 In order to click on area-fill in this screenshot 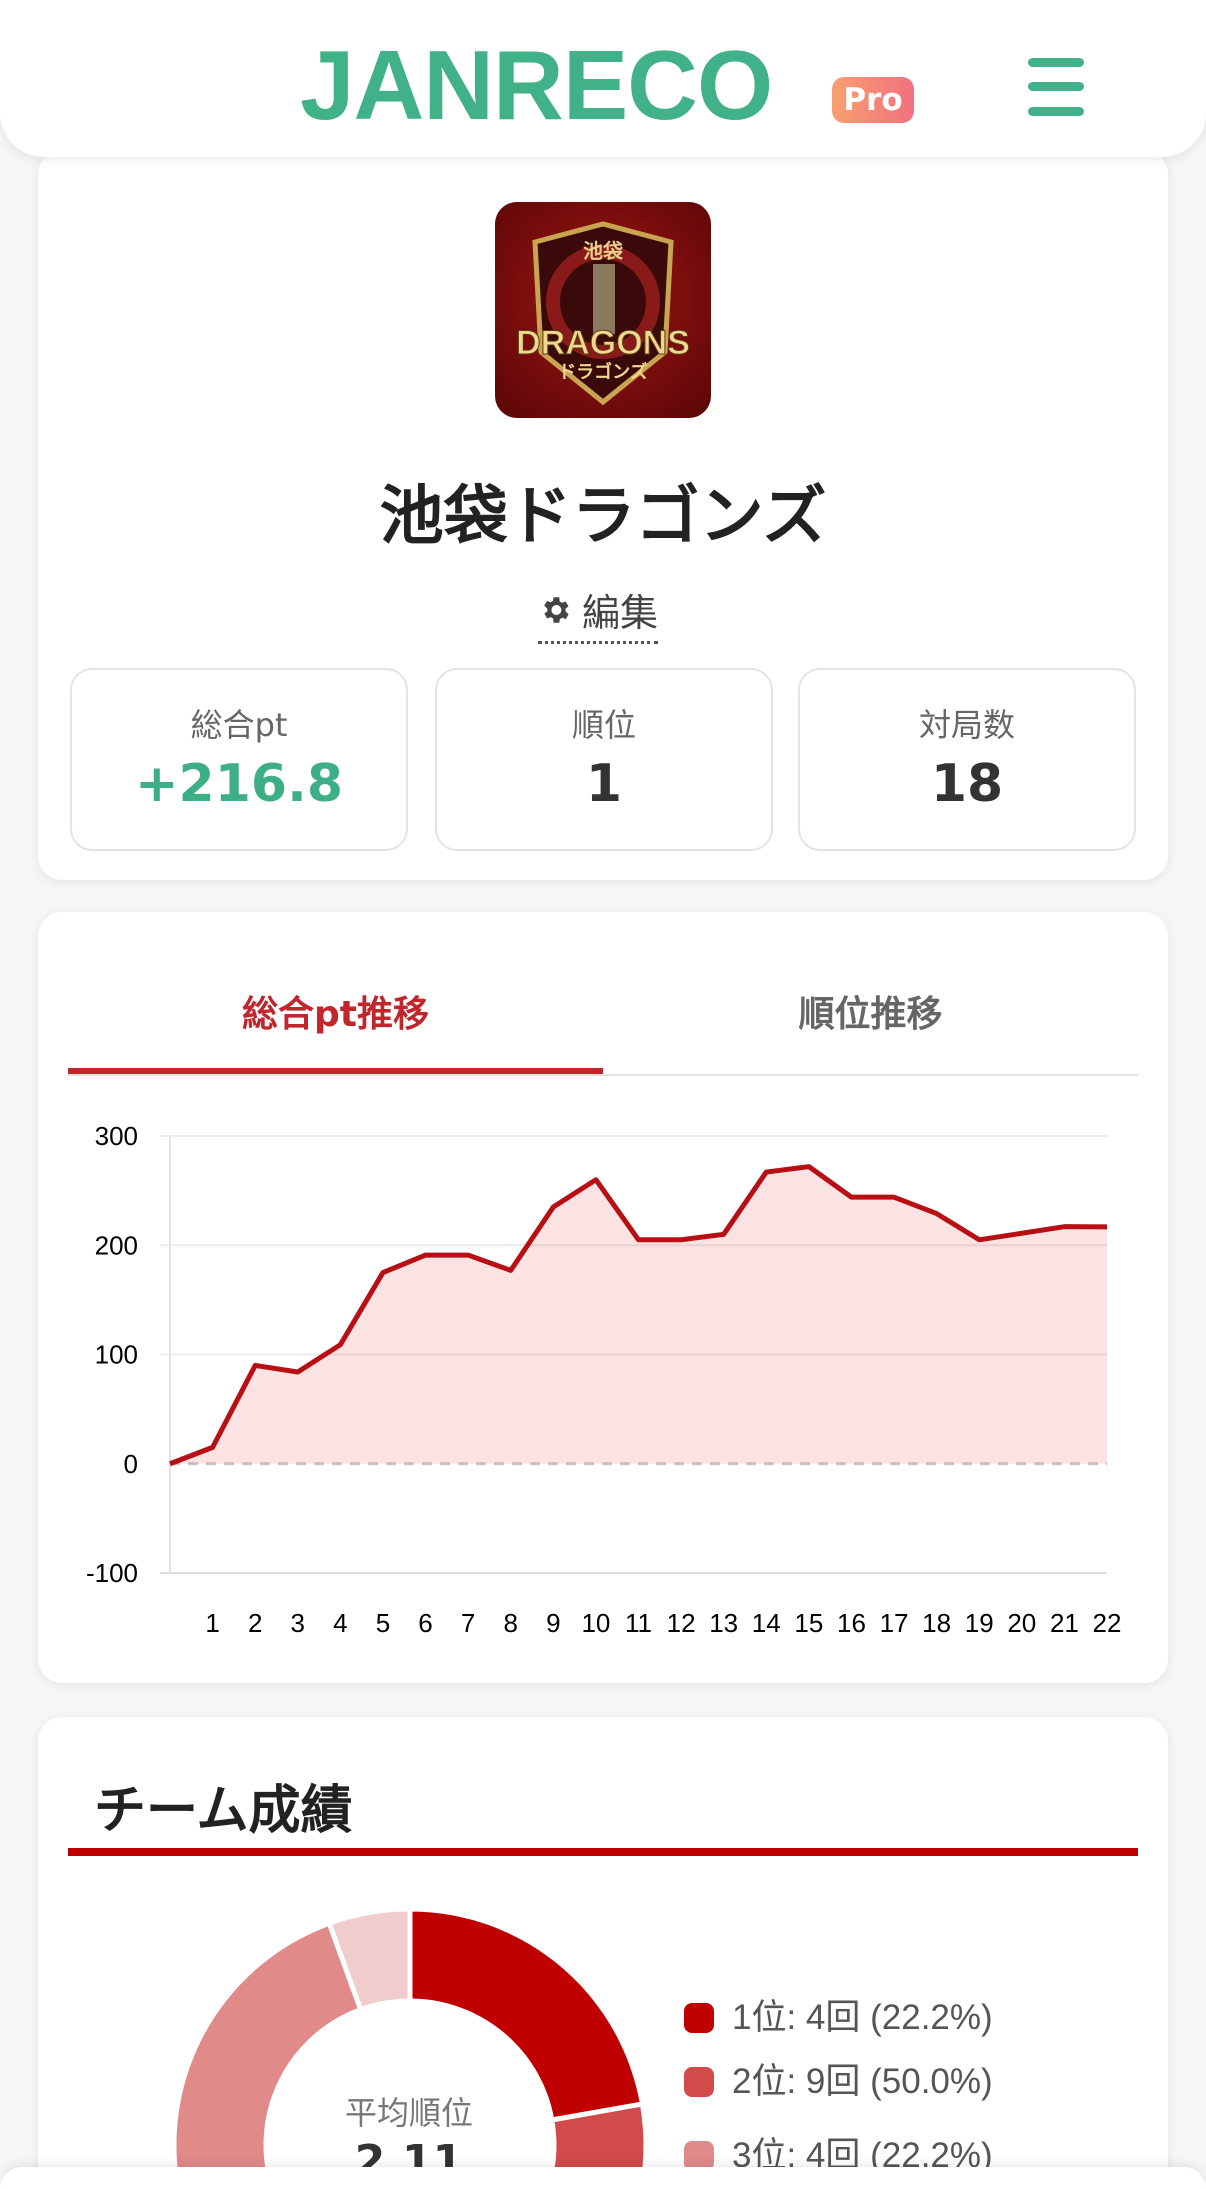, I will do `click(638, 1315)`.